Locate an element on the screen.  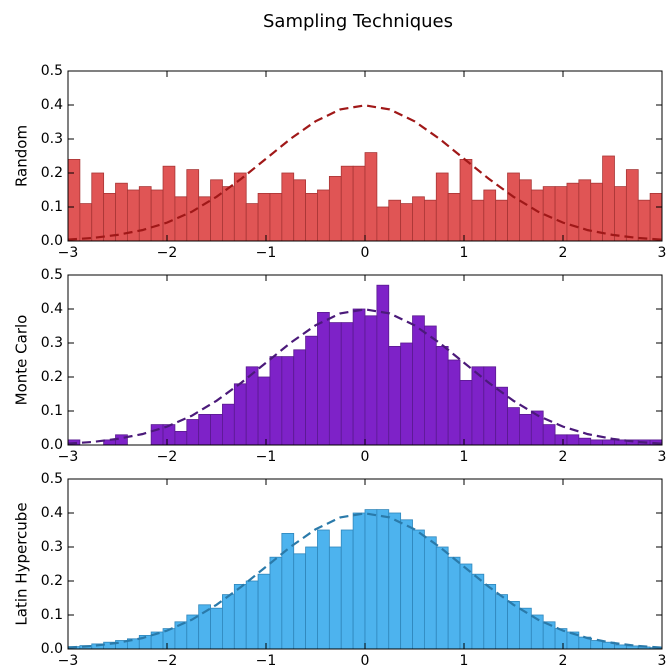
y-axis-label: Latin Hypercube is located at coordinates (22, 563).